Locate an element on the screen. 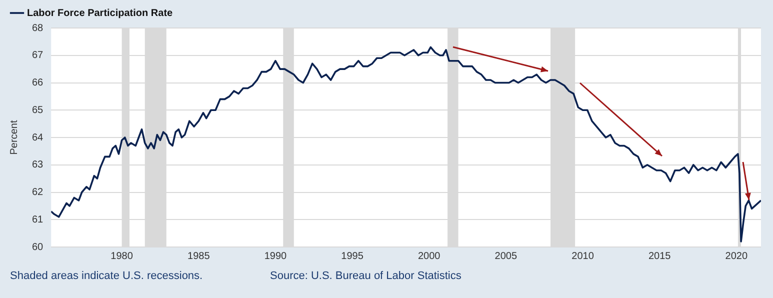 This screenshot has width=773, height=298. y-tick-label: 66 is located at coordinates (38, 83).